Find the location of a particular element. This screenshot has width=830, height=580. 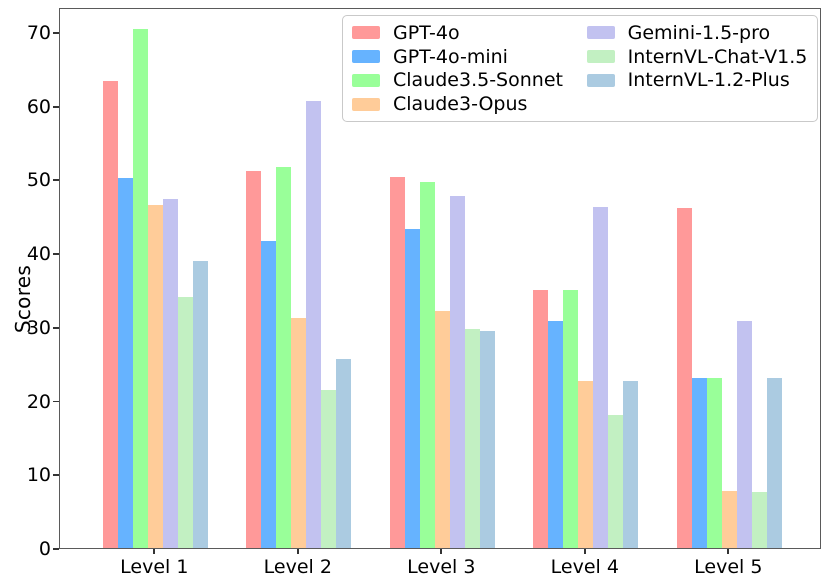

bar-InternVL-Chat-V1.5-Level 4 is located at coordinates (616, 481).